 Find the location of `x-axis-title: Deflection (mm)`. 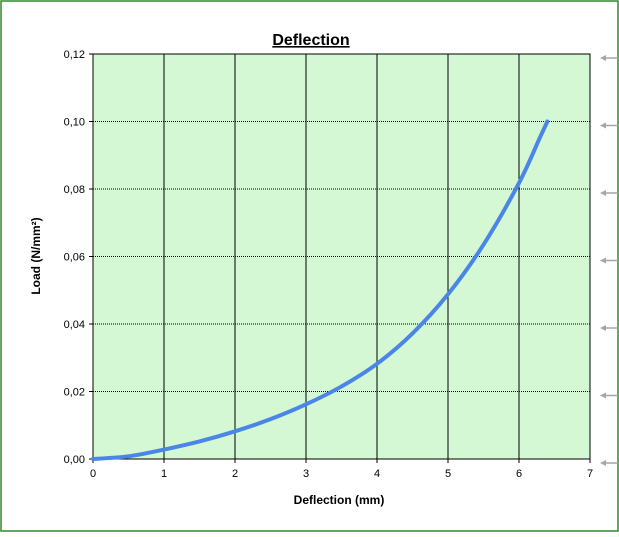

x-axis-title: Deflection (mm) is located at coordinates (339, 500).